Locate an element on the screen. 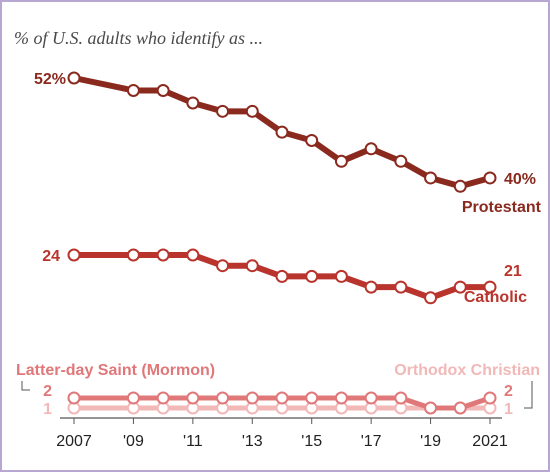 The height and width of the screenshot is (472, 550). series-name-label: Orthodox Christian is located at coordinates (467, 370).